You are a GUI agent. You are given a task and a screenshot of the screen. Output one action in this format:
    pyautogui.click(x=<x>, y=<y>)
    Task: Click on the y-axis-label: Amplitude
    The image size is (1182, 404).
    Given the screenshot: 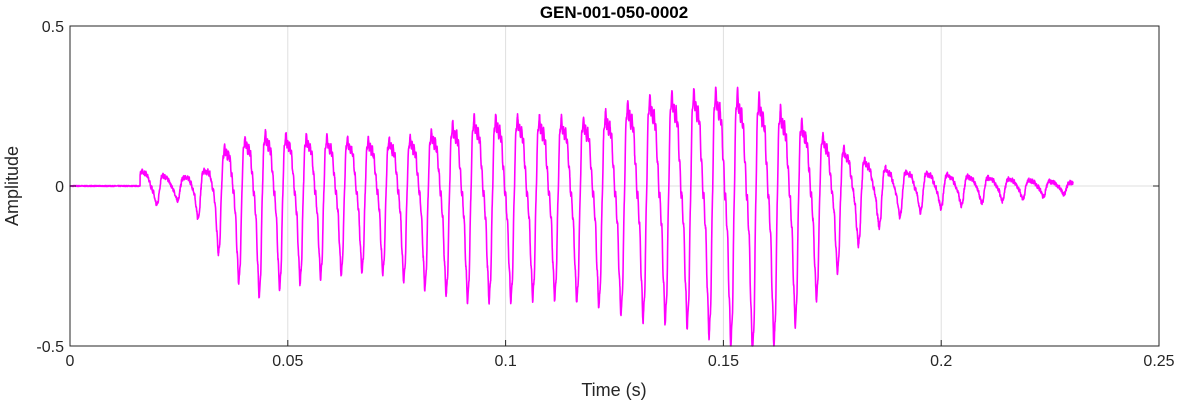 What is the action you would take?
    pyautogui.click(x=12, y=186)
    